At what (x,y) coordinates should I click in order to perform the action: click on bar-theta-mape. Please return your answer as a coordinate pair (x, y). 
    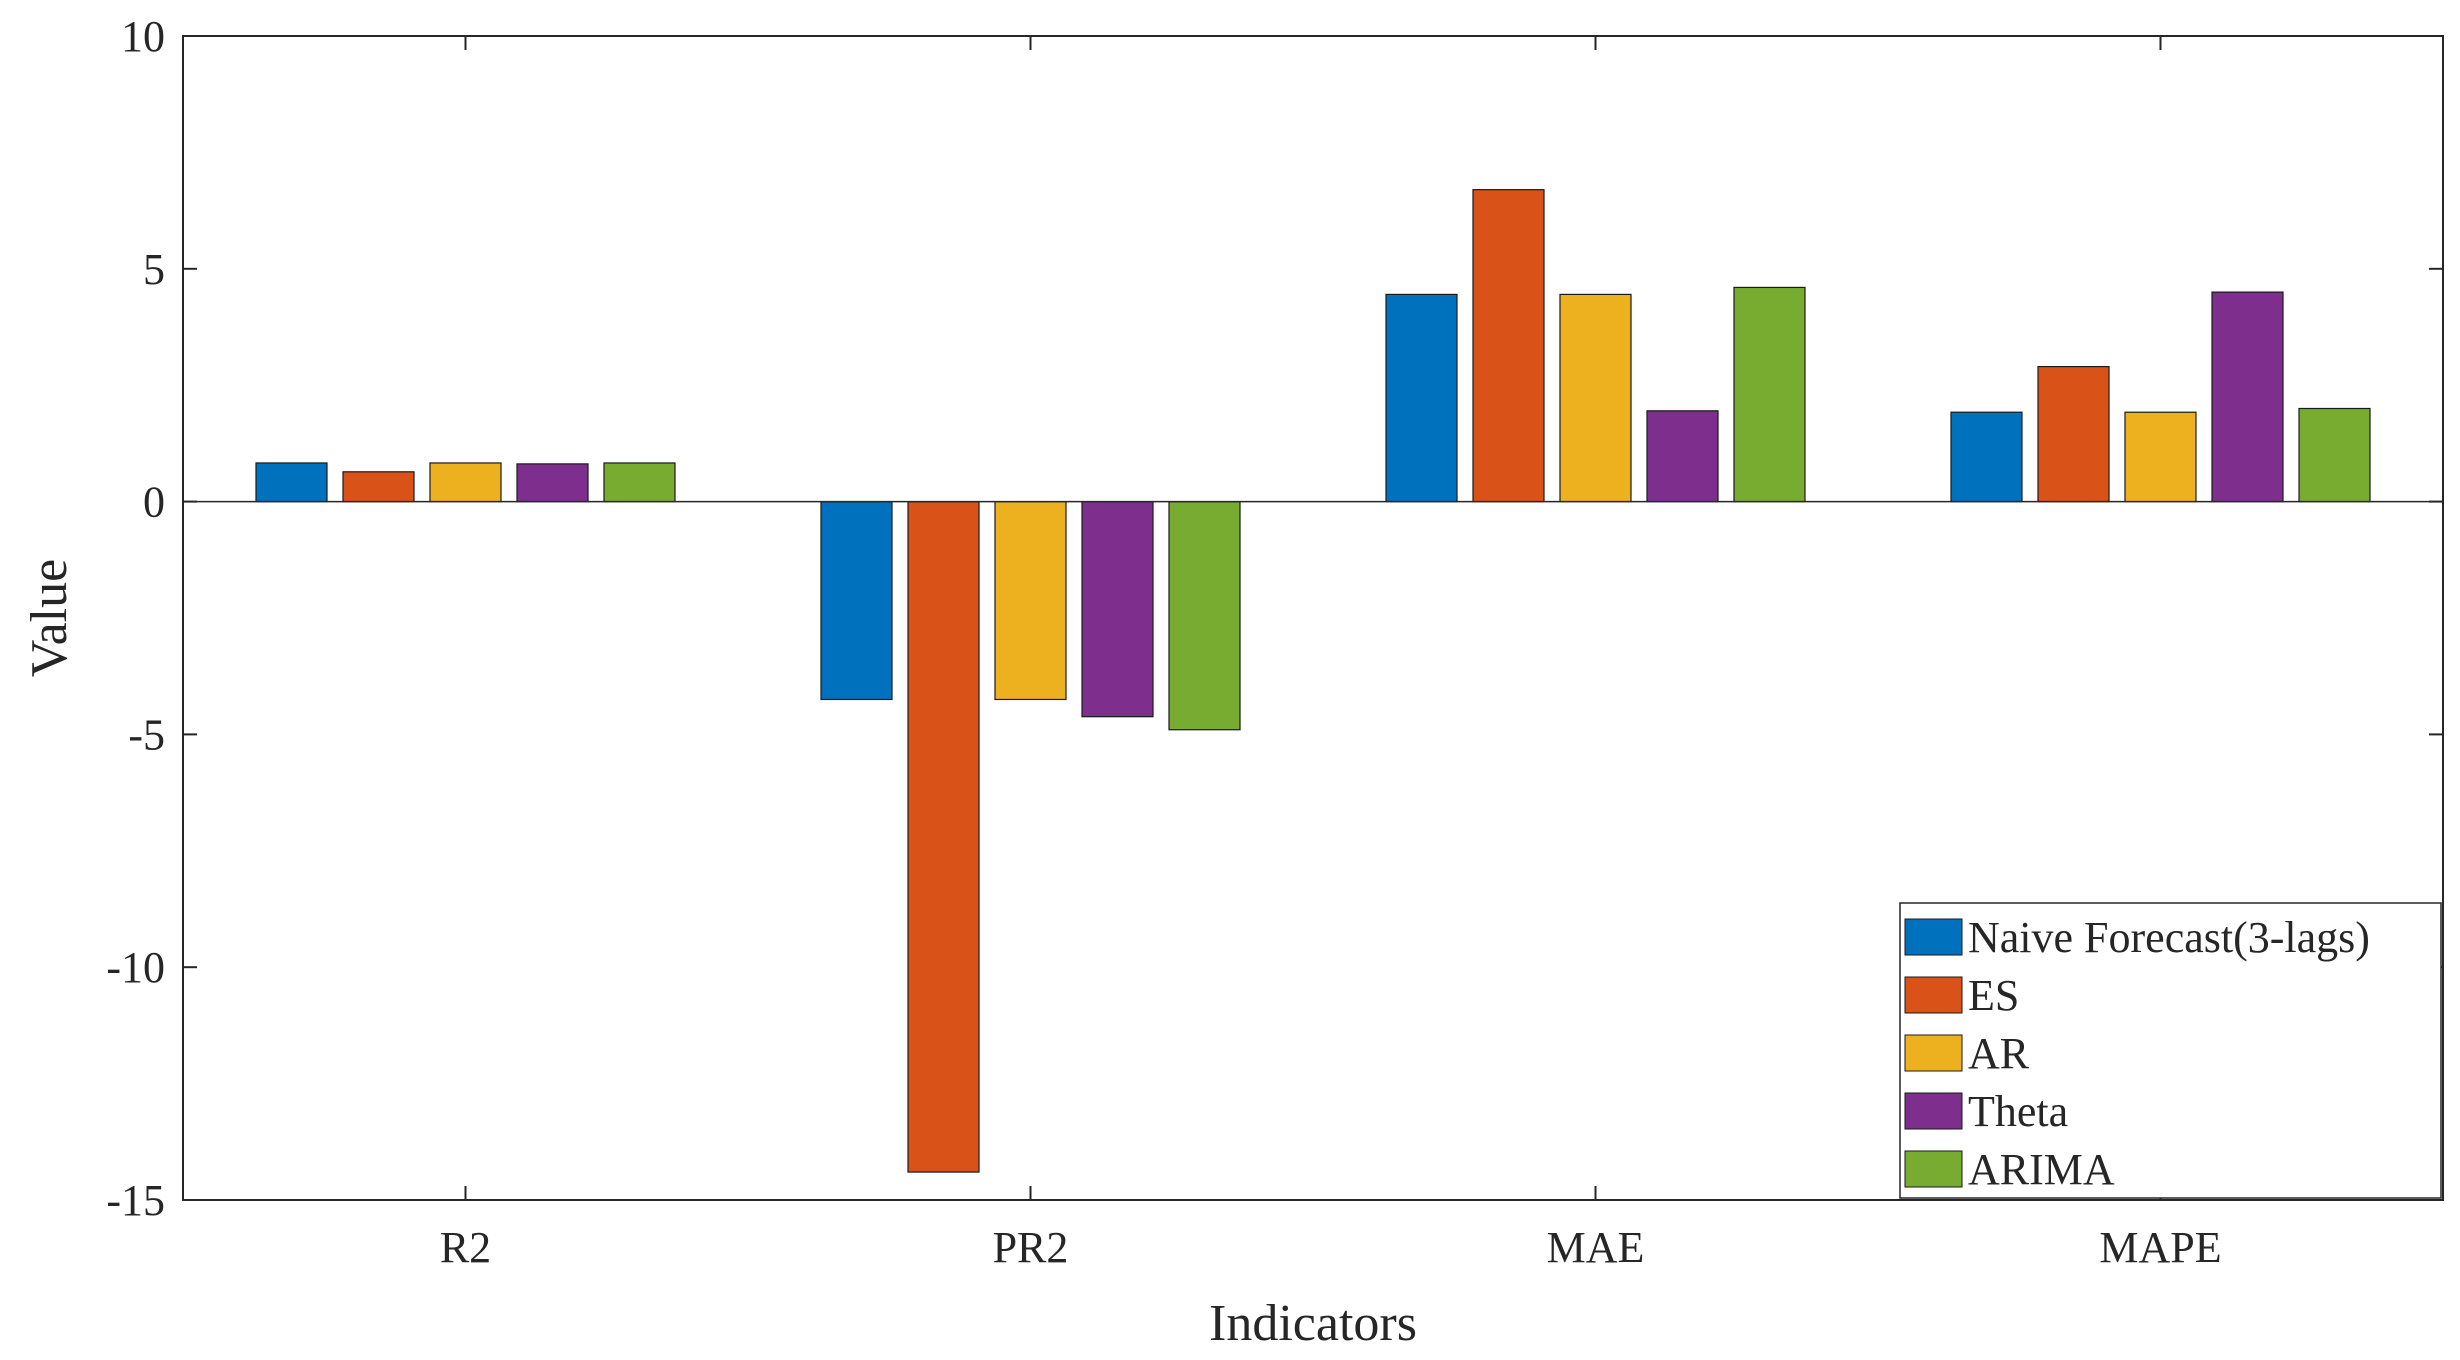
    Looking at the image, I should click on (2247, 397).